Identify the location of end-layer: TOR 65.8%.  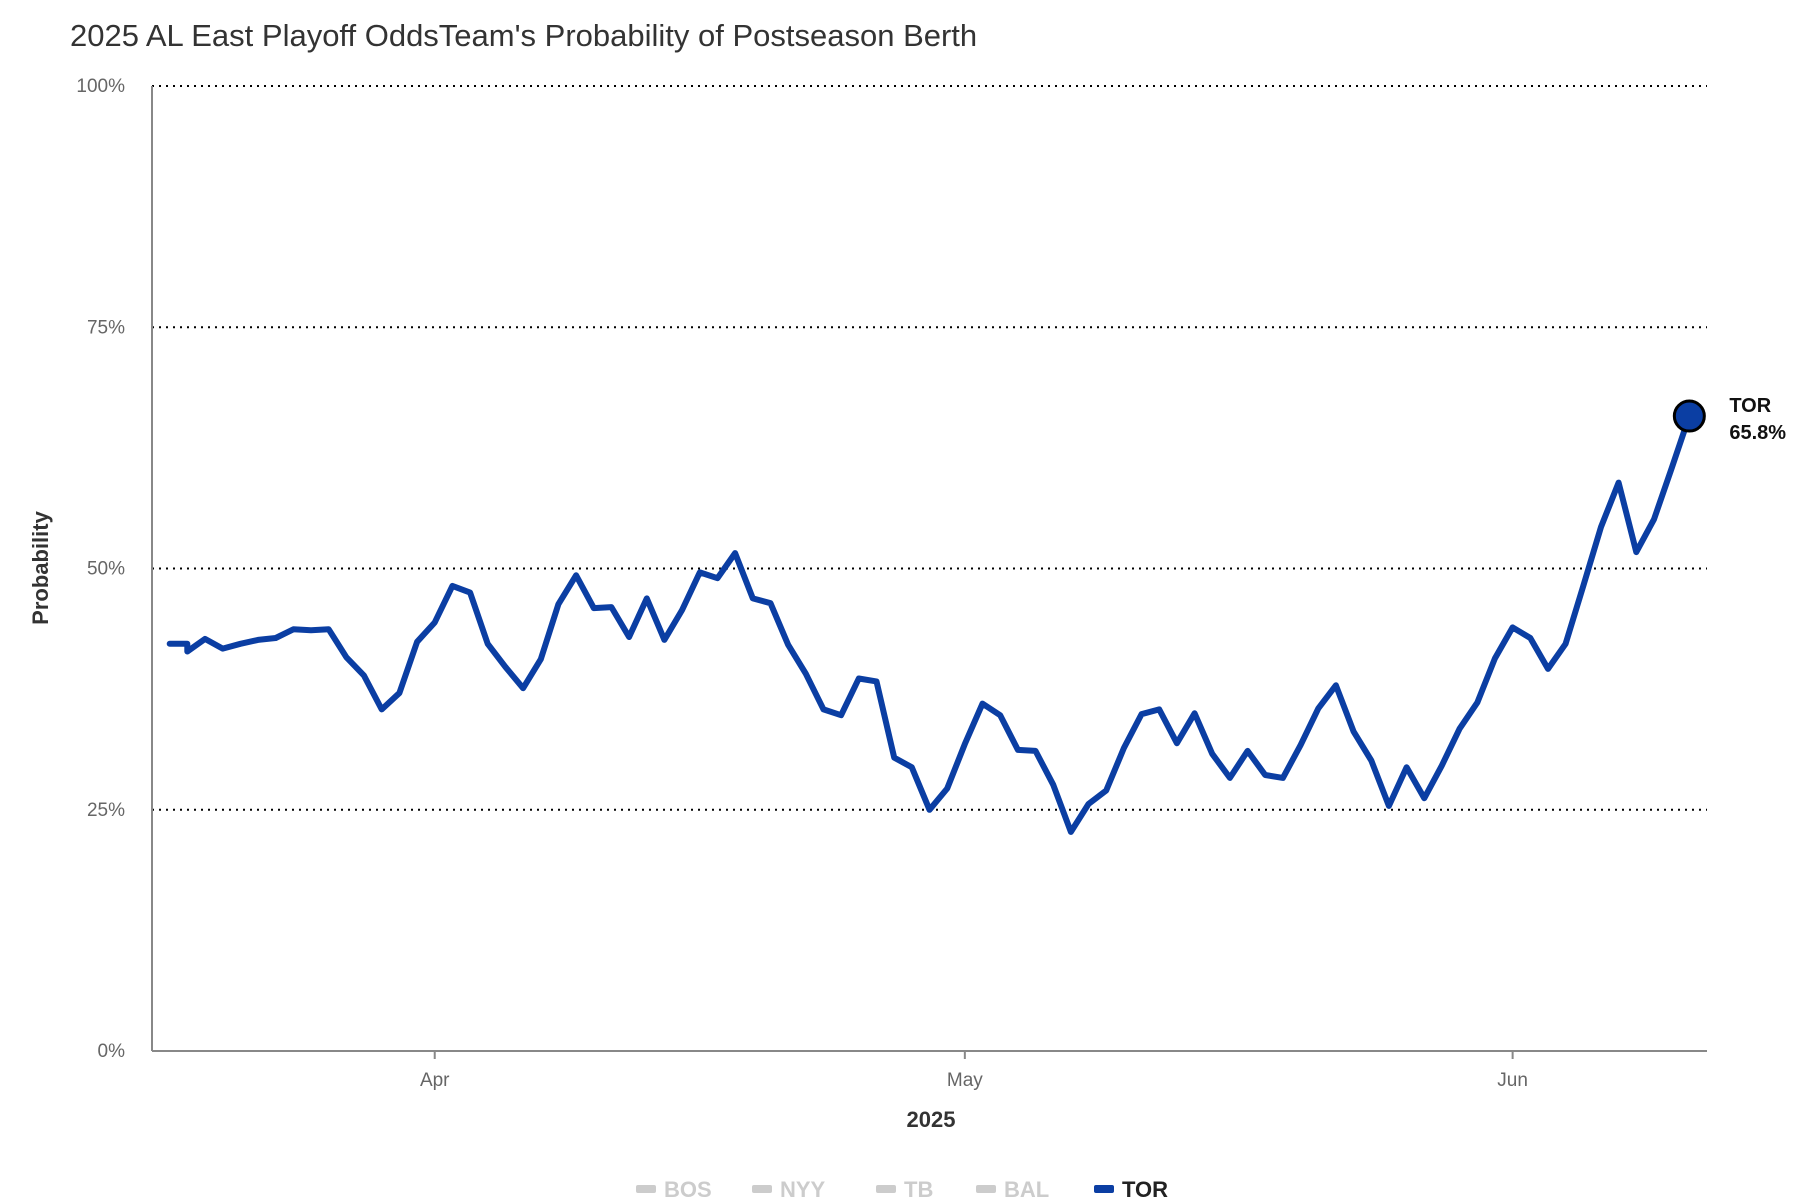
(1729, 419).